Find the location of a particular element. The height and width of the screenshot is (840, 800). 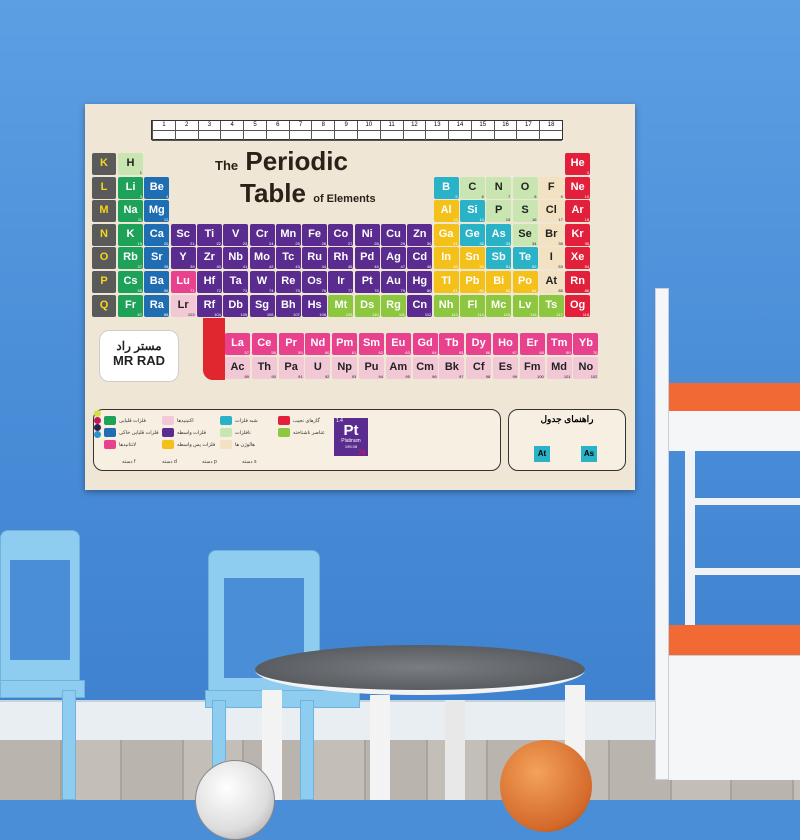

atomic-number: 114 is located at coordinates (480, 314).